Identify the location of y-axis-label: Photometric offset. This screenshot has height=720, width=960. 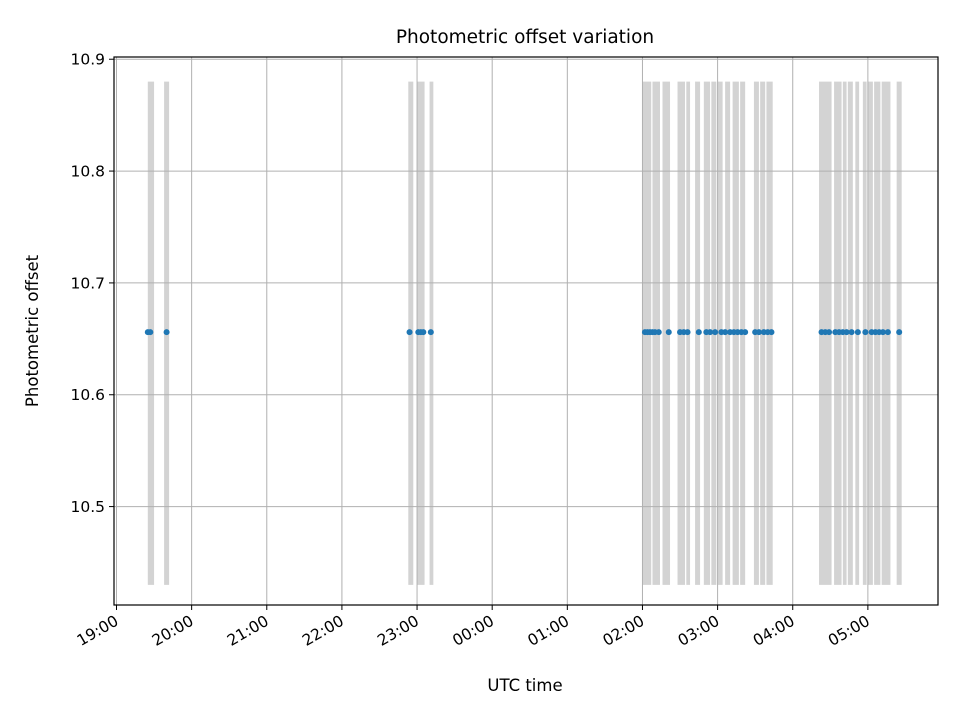
(32, 330).